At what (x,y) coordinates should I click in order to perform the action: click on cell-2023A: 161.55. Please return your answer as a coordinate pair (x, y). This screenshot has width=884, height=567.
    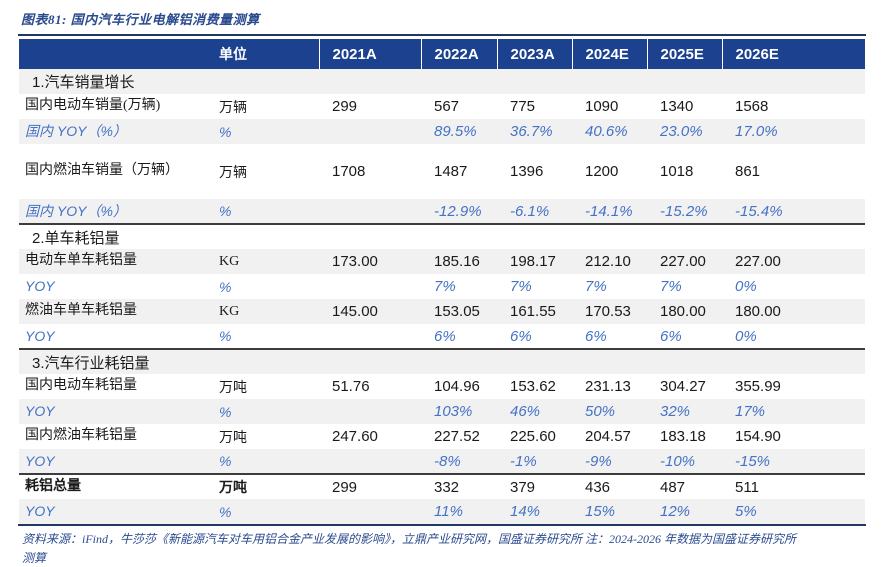
    Looking at the image, I should click on (533, 311).